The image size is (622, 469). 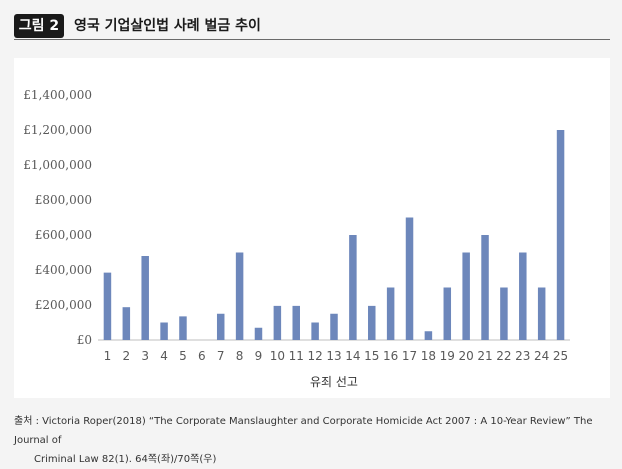 I want to click on figure-header: 그림 2 영국 기업살인법 사례 벌금 추이, so click(x=312, y=27).